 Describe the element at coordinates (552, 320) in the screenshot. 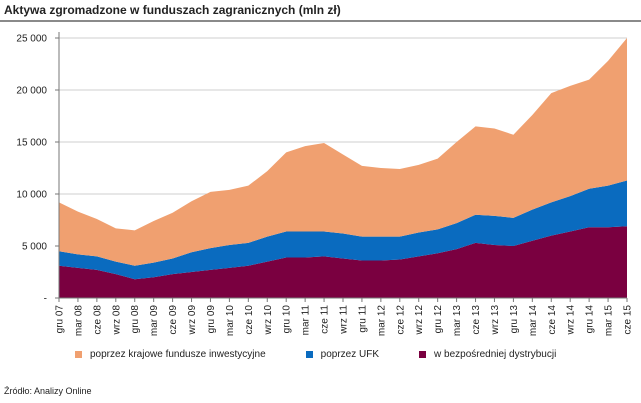

I see `x-tick-label: cze 14` at that location.